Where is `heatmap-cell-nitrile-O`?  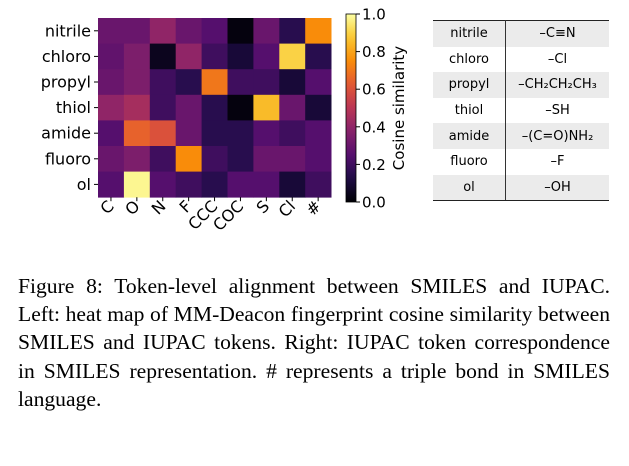
heatmap-cell-nitrile-O is located at coordinates (137, 31).